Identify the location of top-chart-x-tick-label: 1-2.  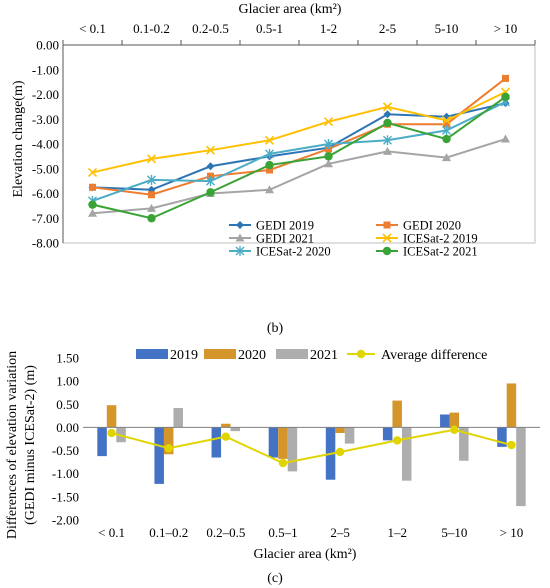
(328, 28).